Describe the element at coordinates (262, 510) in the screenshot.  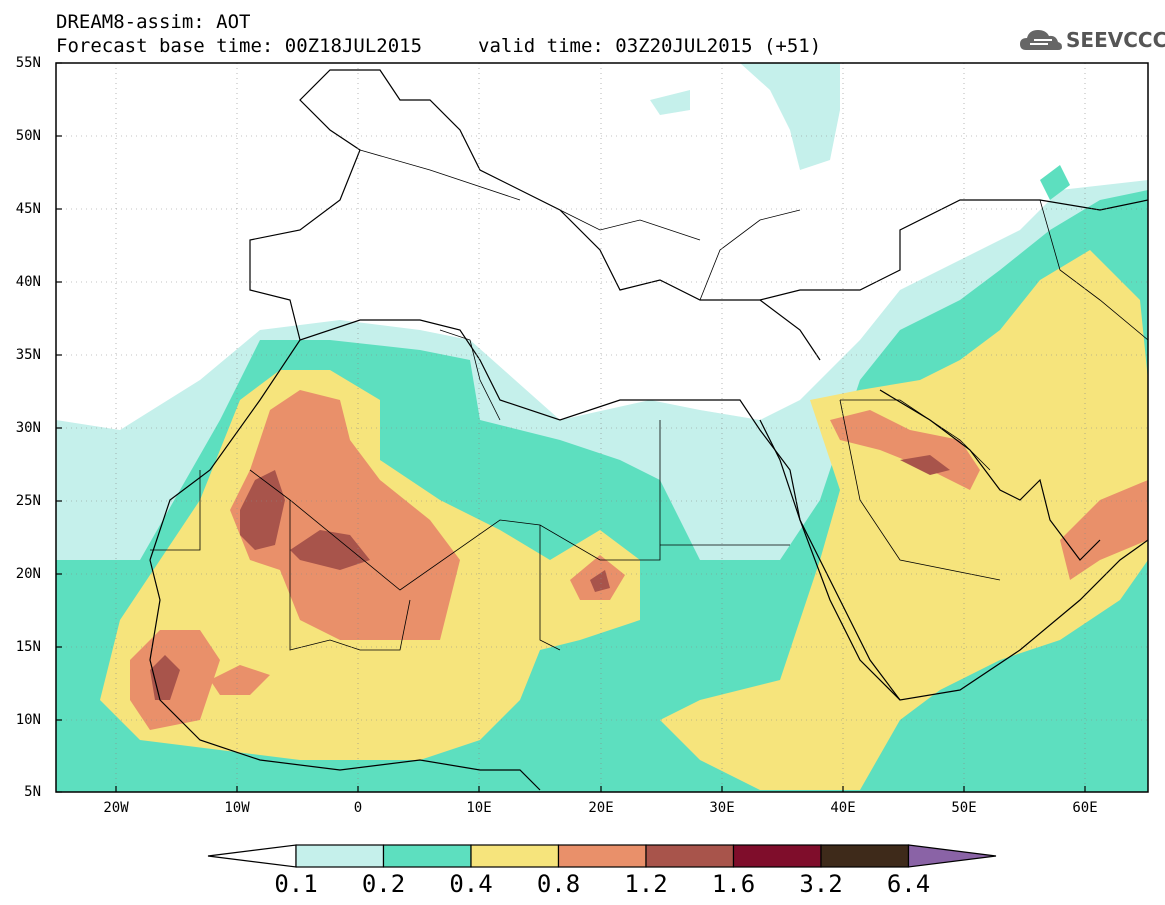
I see `aot-1.2-region` at that location.